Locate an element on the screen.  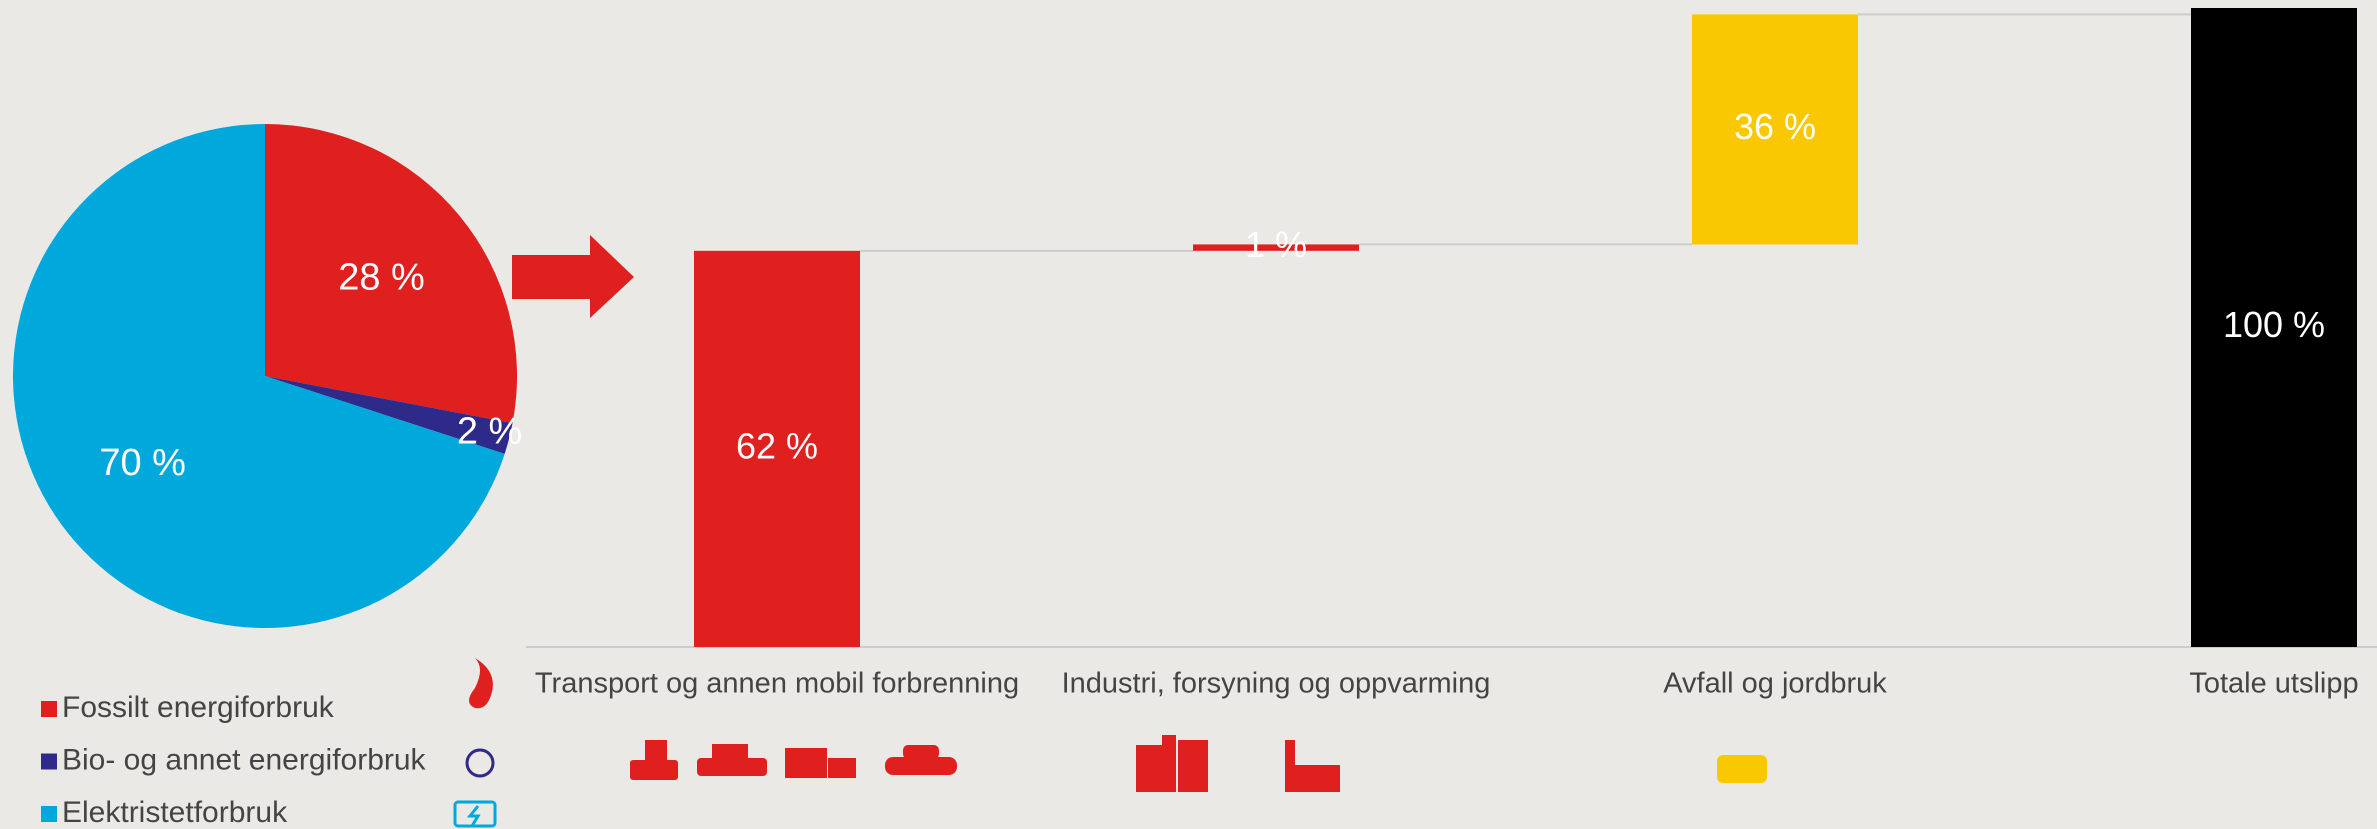
battery-icon is located at coordinates (475, 814).